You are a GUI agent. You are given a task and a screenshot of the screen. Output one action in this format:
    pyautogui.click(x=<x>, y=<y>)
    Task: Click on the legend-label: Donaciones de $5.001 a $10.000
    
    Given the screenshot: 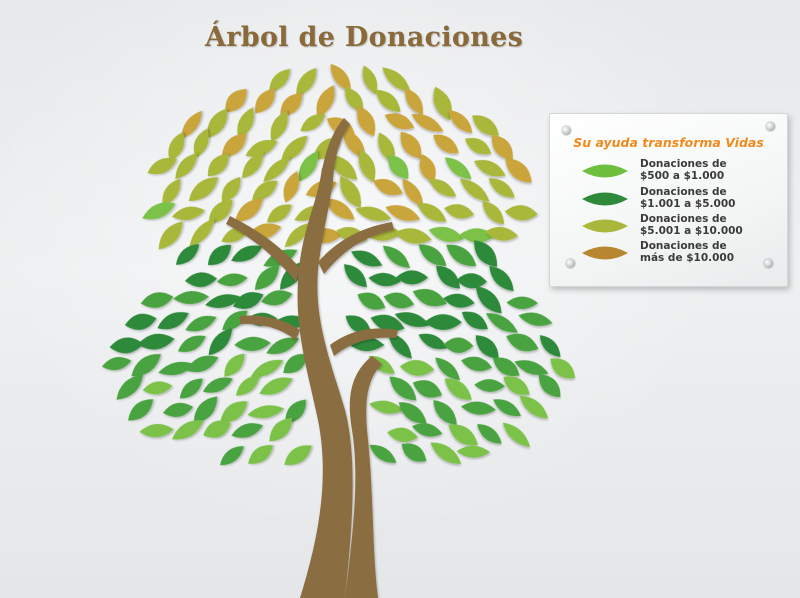 What is the action you would take?
    pyautogui.click(x=691, y=225)
    